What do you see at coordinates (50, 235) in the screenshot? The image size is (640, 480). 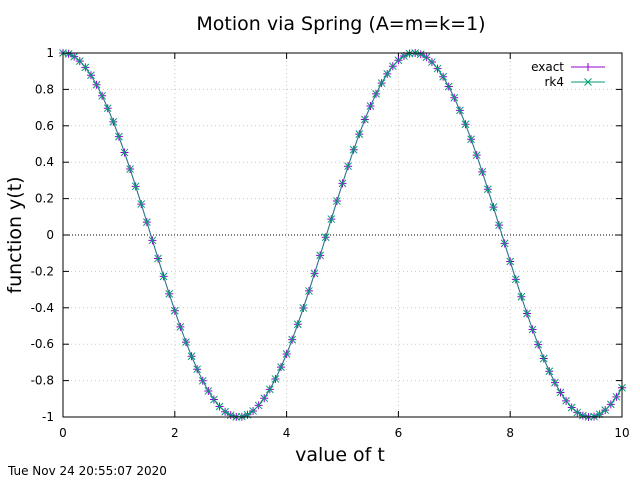 I see `y-tick-label: 0` at bounding box center [50, 235].